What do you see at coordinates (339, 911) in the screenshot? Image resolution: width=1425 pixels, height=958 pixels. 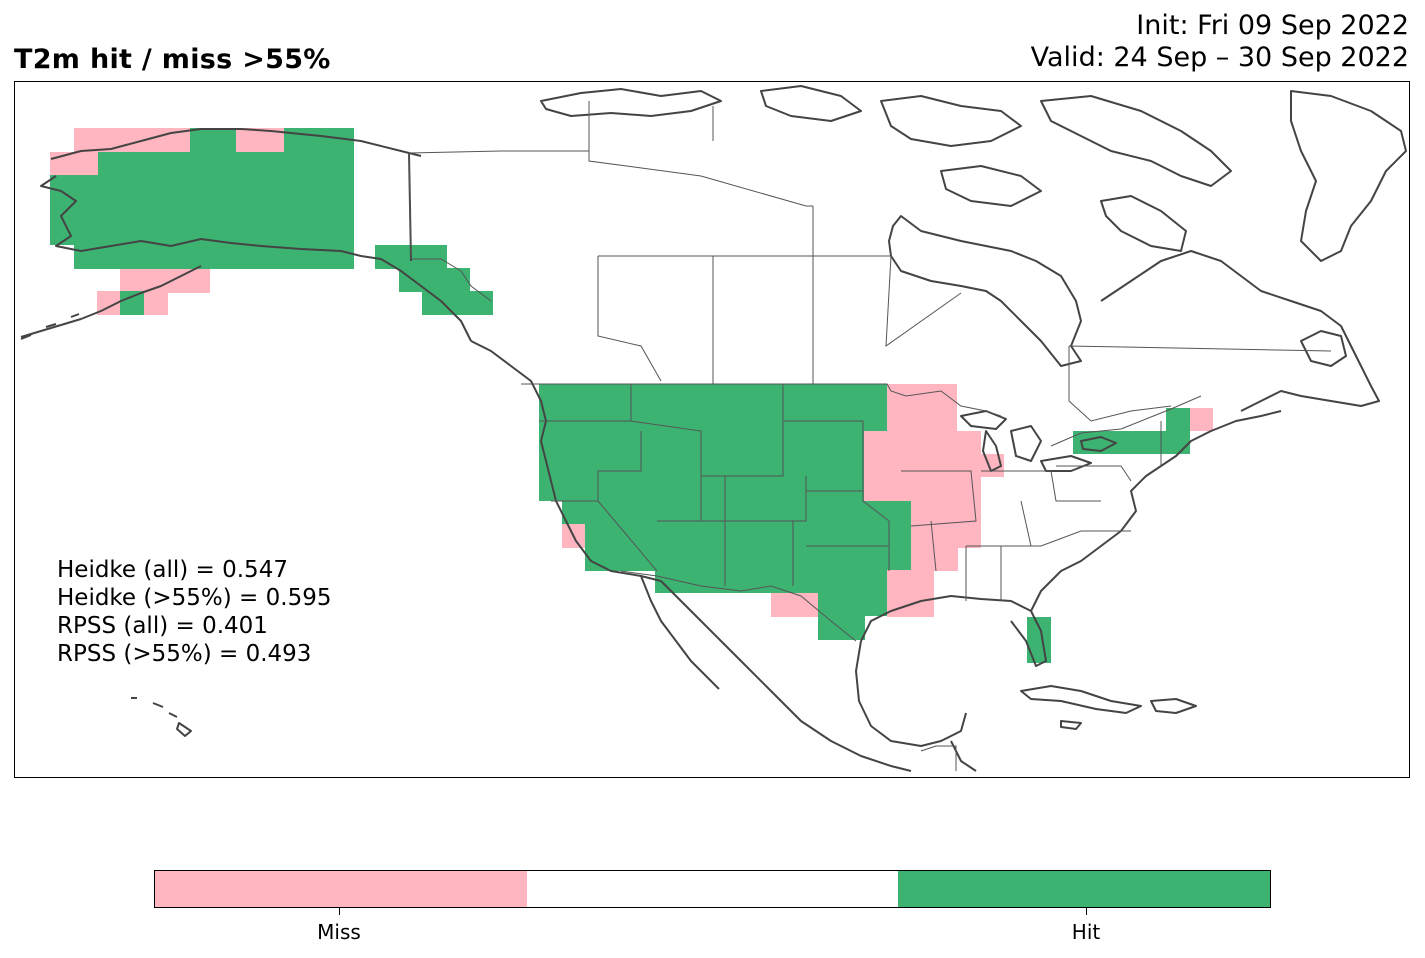 I see `colorbar-tick-miss` at bounding box center [339, 911].